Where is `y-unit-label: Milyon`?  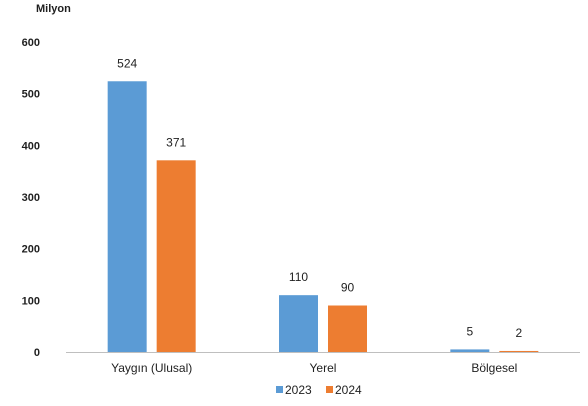 y-unit-label: Milyon is located at coordinates (53, 9).